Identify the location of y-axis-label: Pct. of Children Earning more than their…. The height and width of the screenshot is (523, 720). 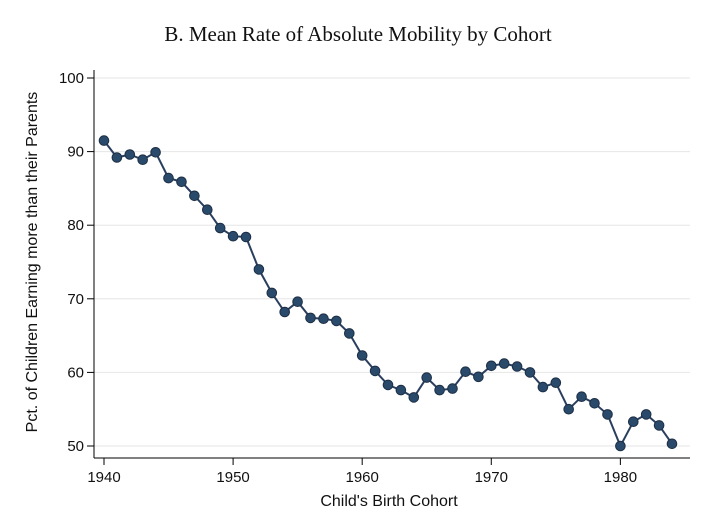
(32, 262).